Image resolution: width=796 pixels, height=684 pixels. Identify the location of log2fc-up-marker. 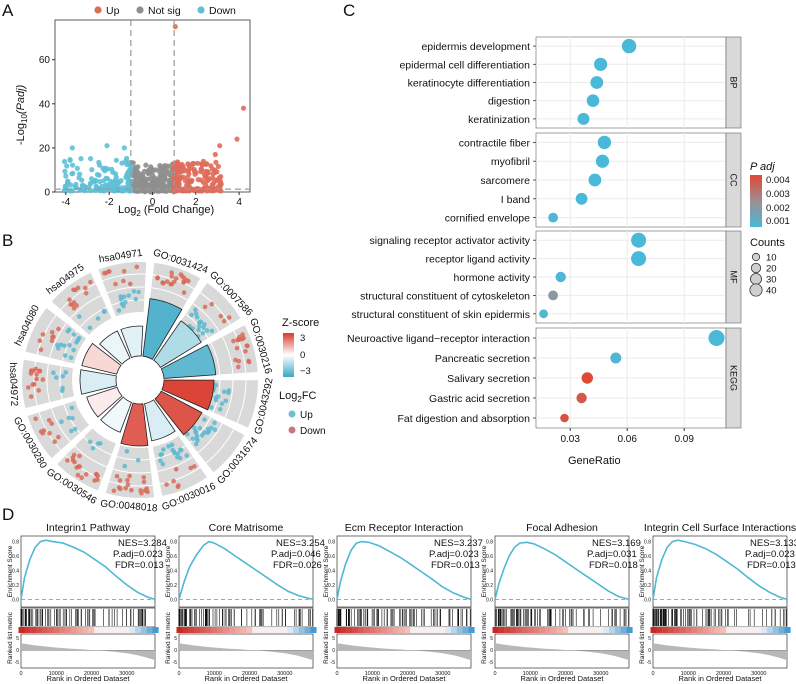
(292, 414).